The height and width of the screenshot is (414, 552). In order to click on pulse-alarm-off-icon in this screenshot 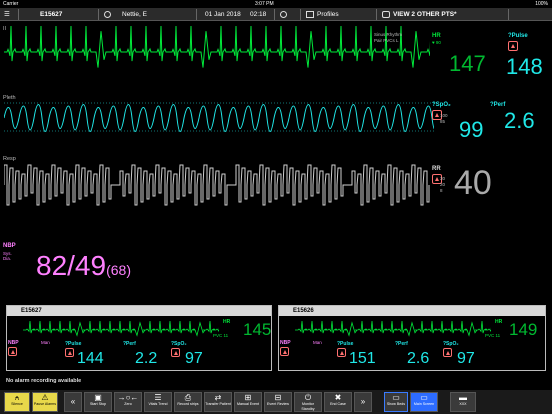, I will do `click(513, 46)`.